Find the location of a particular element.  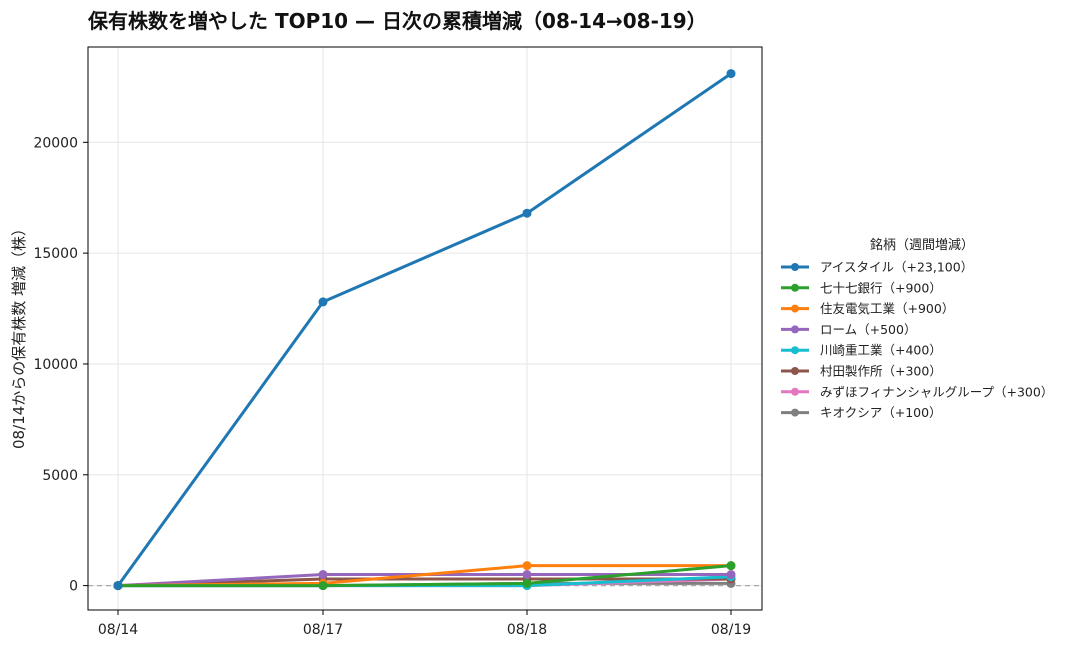

legend-item: ローム（+500） is located at coordinates (848, 329).